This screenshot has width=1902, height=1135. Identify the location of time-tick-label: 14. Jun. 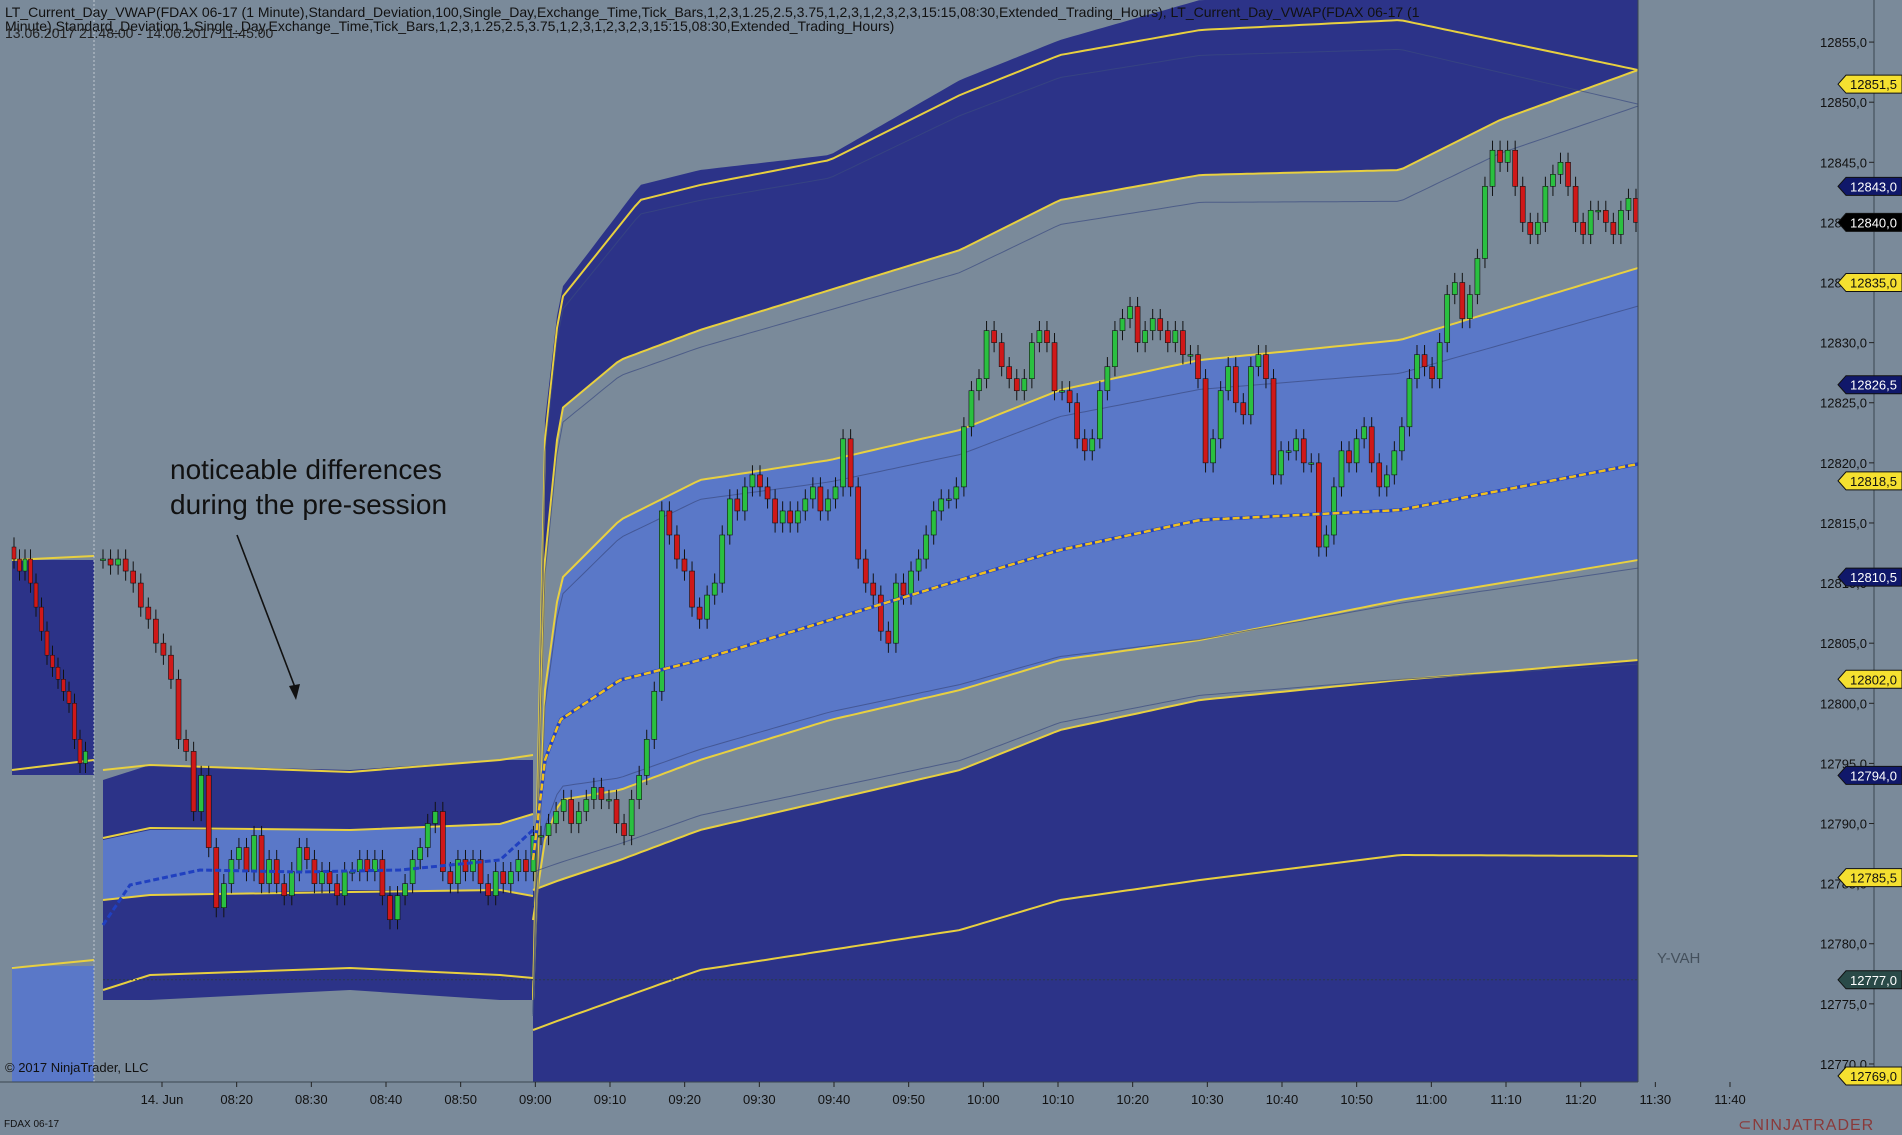
(162, 1099).